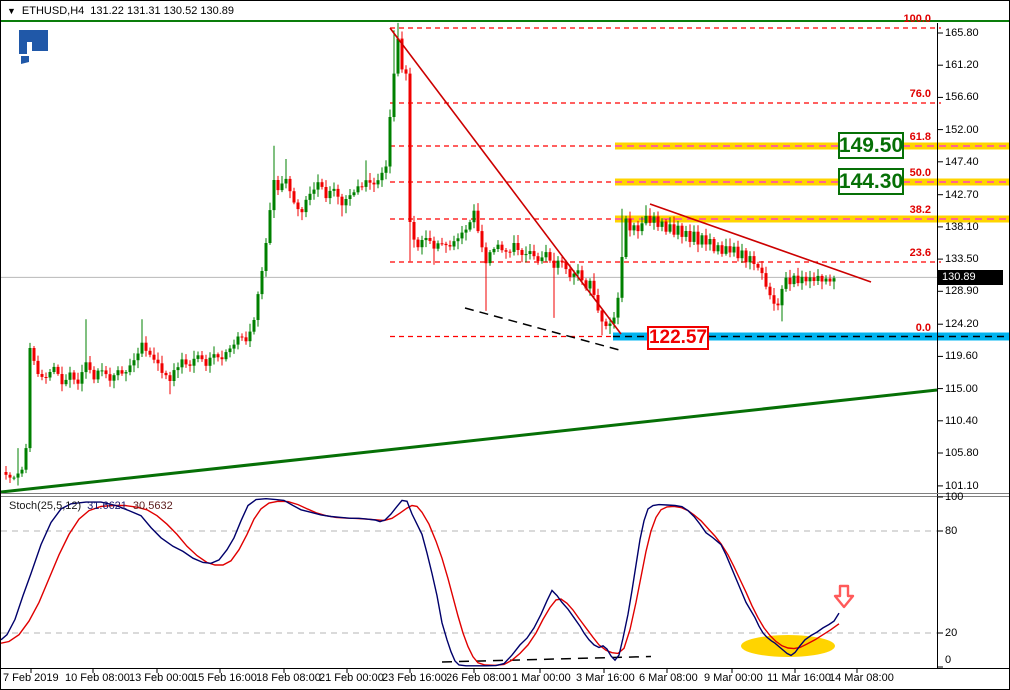  Describe the element at coordinates (962, 97) in the screenshot. I see `price-axis-label: 156.60` at that location.